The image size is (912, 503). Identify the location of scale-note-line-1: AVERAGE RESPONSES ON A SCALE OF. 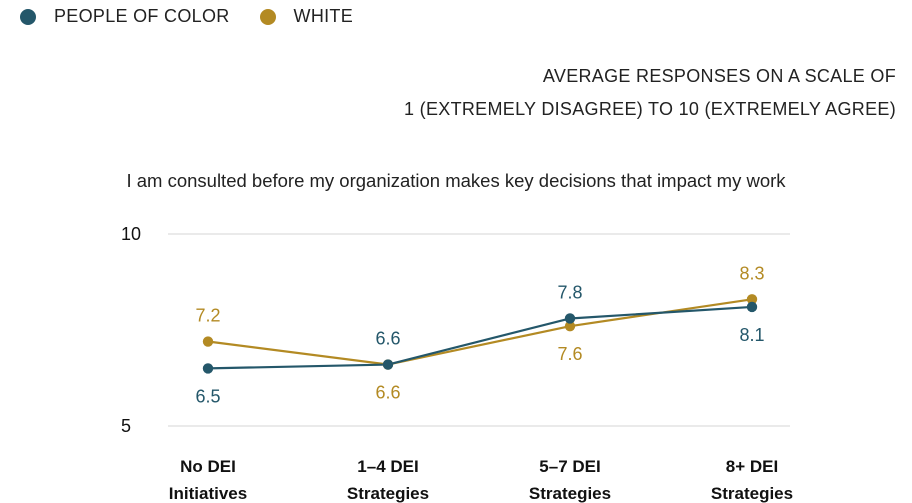
(719, 76).